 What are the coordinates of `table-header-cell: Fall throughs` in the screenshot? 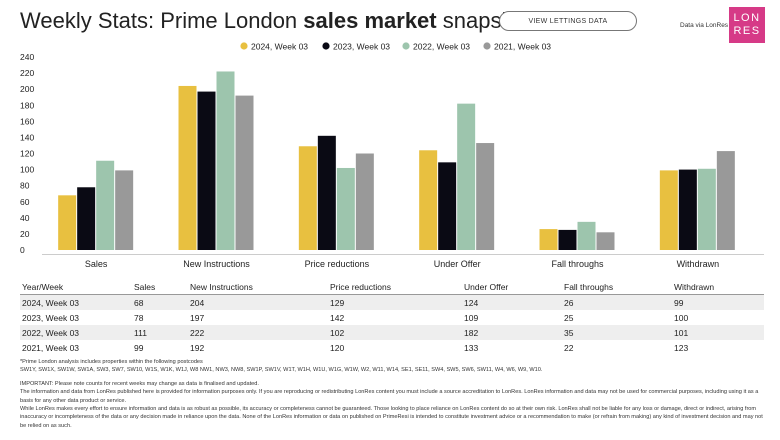 It's located at (617, 287).